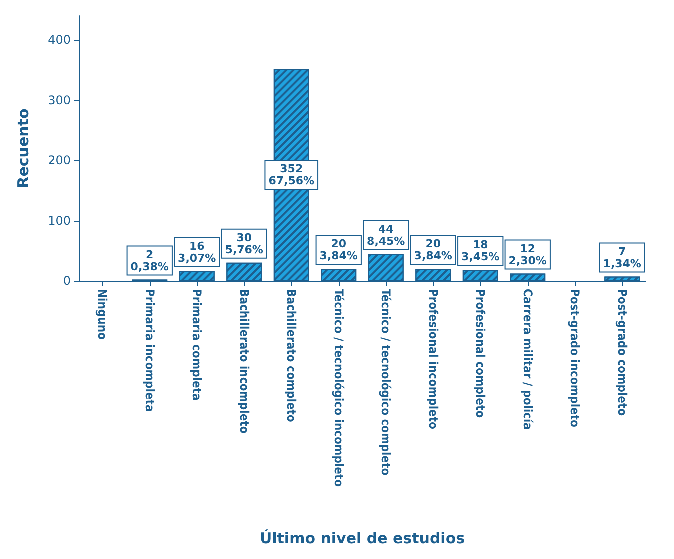 The width and height of the screenshot is (674, 559). I want to click on x-tick-label: Bachillerato incompleto, so click(244, 361).